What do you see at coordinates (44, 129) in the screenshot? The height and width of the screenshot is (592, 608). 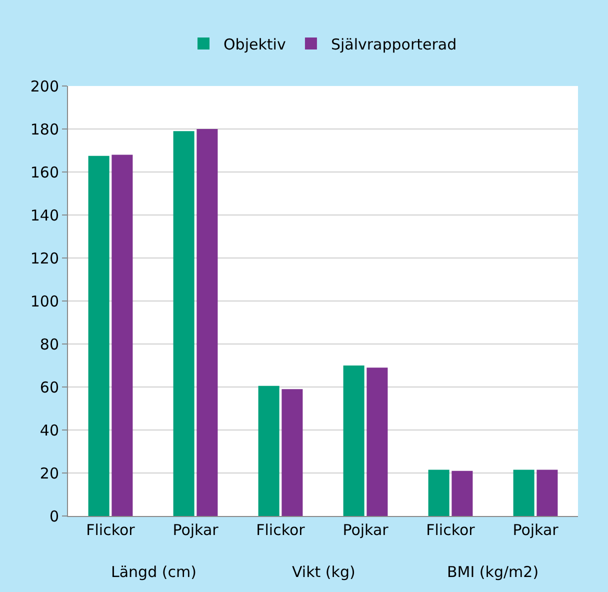 I see `y-tick-label: 180` at bounding box center [44, 129].